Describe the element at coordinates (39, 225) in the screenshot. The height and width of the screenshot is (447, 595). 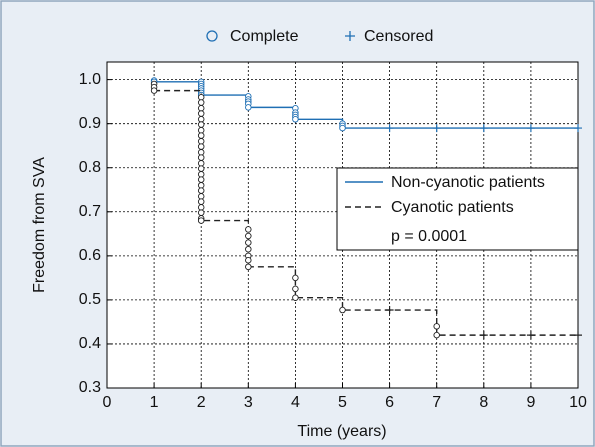
I see `y-axis-label: Freedom from SVA` at that location.